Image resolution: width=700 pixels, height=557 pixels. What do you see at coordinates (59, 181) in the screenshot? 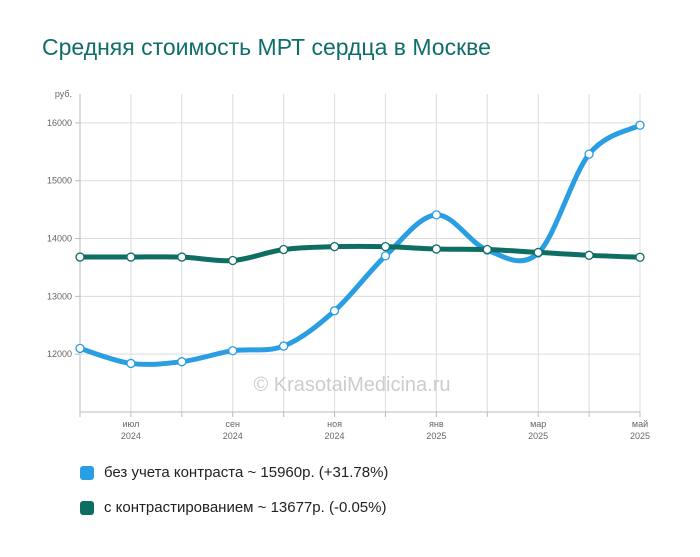
I see `y-tick-label: 15000` at bounding box center [59, 181].